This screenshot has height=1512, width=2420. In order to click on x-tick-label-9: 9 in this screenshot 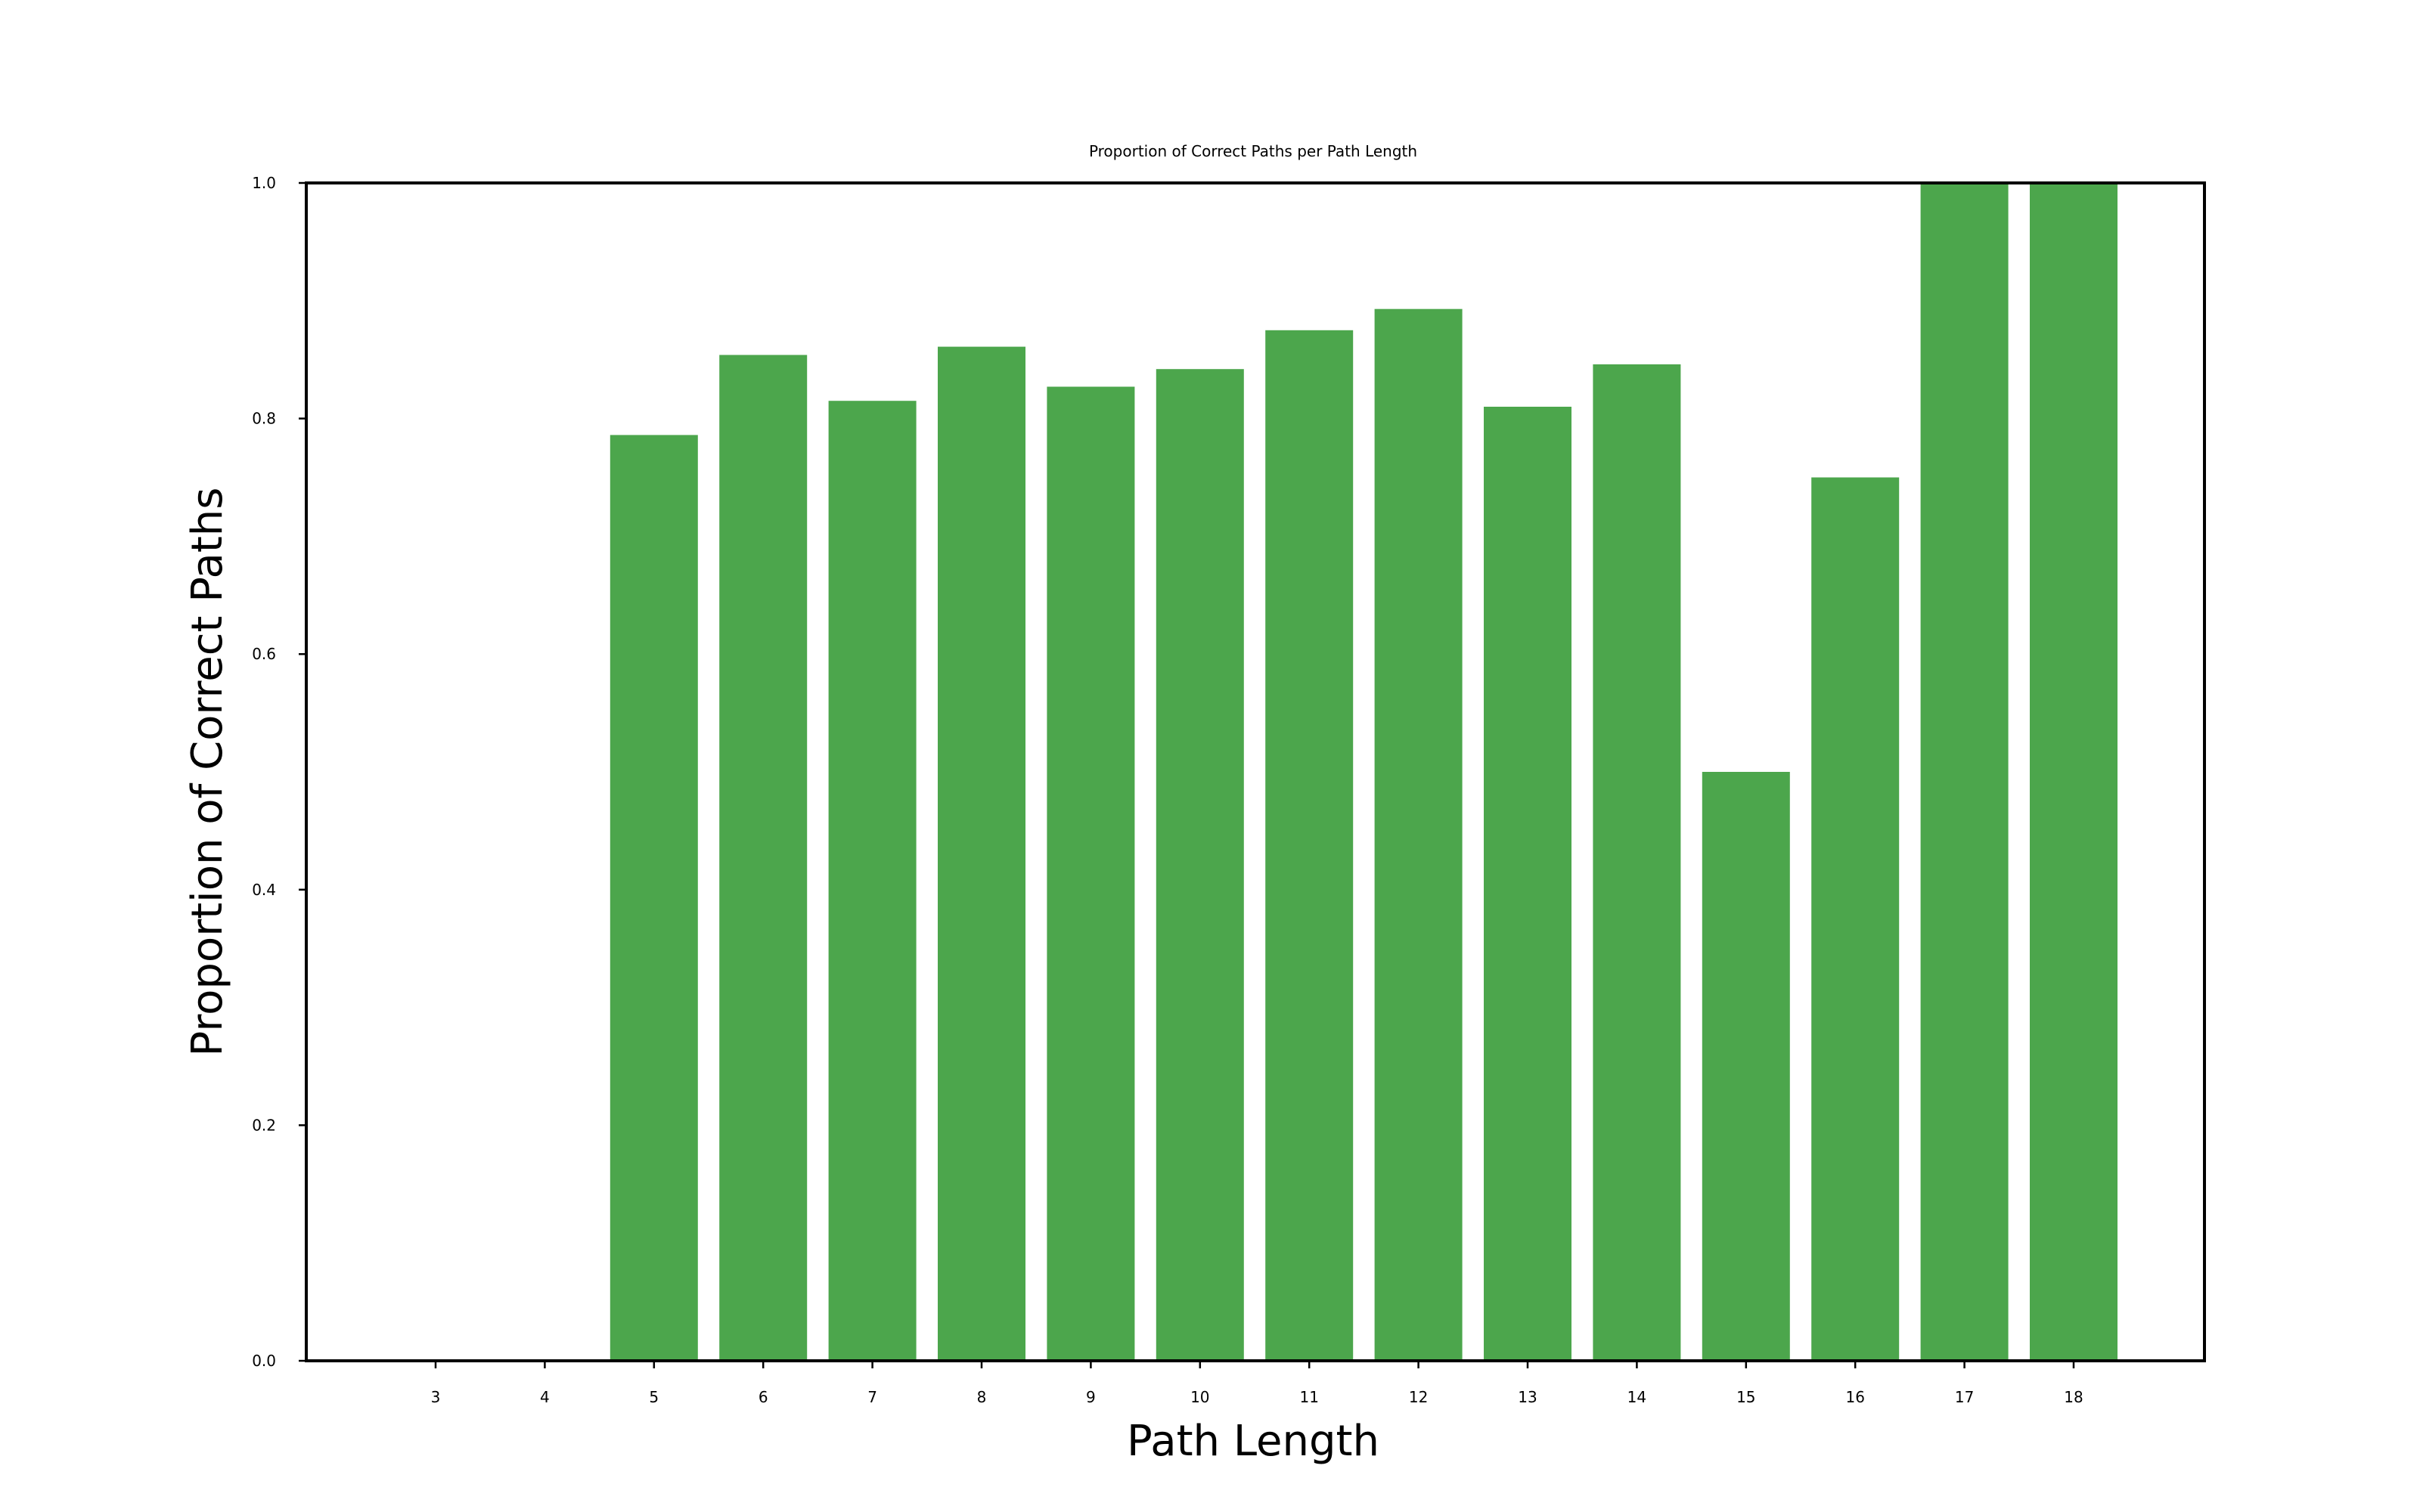, I will do `click(1091, 1397)`.